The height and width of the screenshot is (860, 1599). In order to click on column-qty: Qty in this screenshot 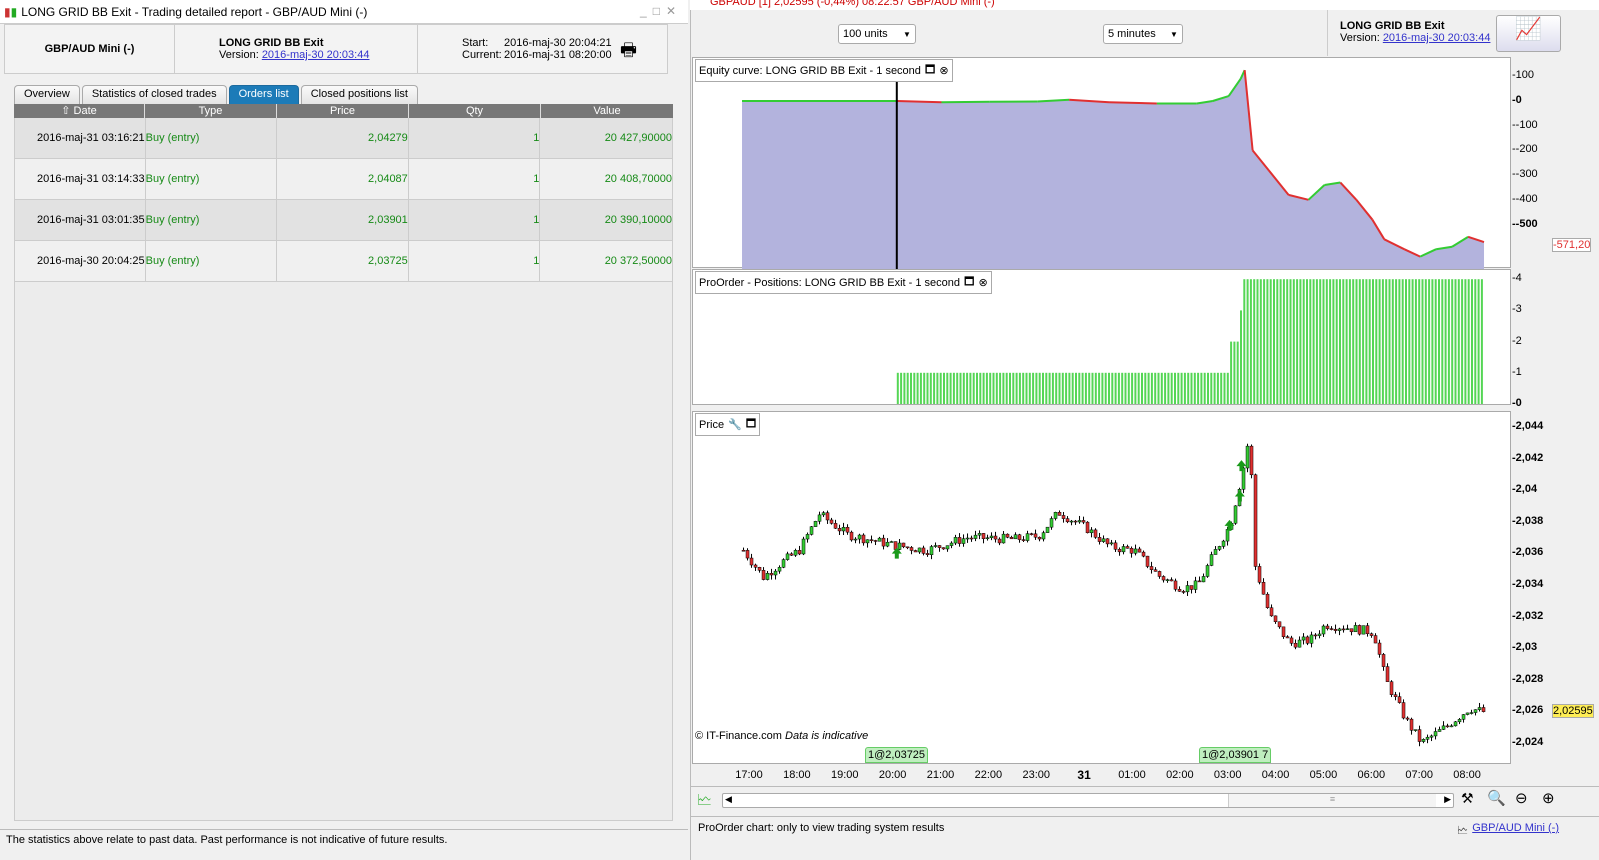, I will do `click(475, 111)`.